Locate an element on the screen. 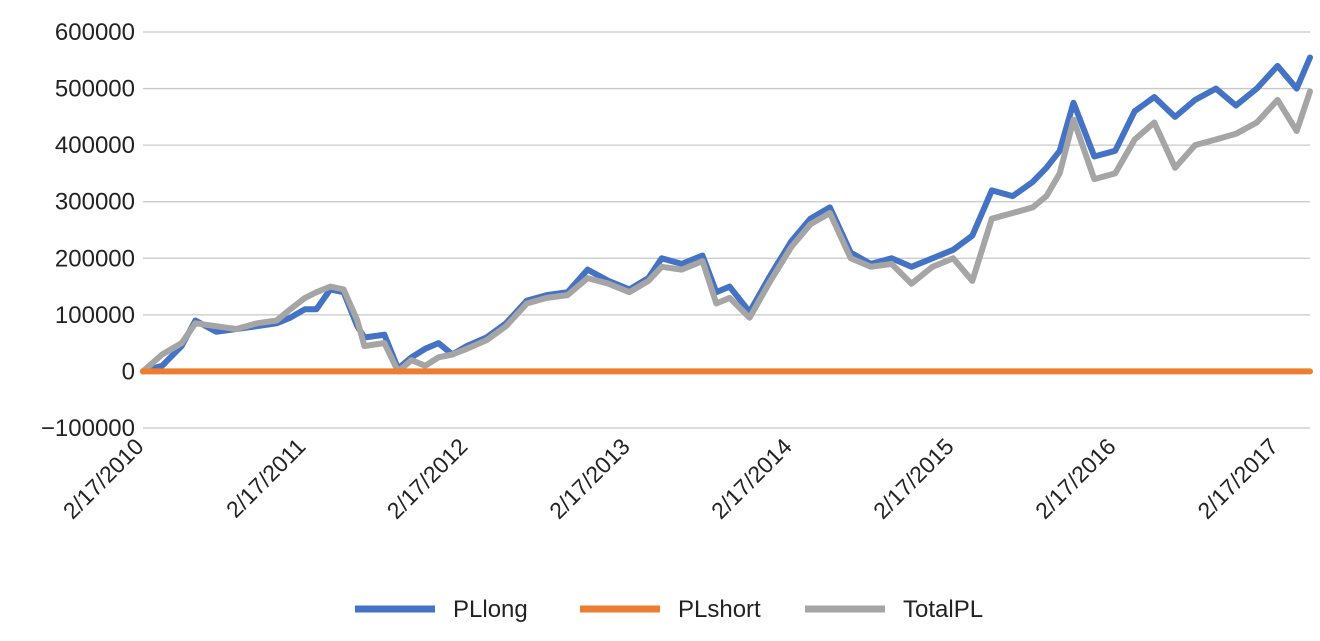 Image resolution: width=1320 pixels, height=641 pixels. x-tick-label: 2/17/2015 is located at coordinates (913, 478).